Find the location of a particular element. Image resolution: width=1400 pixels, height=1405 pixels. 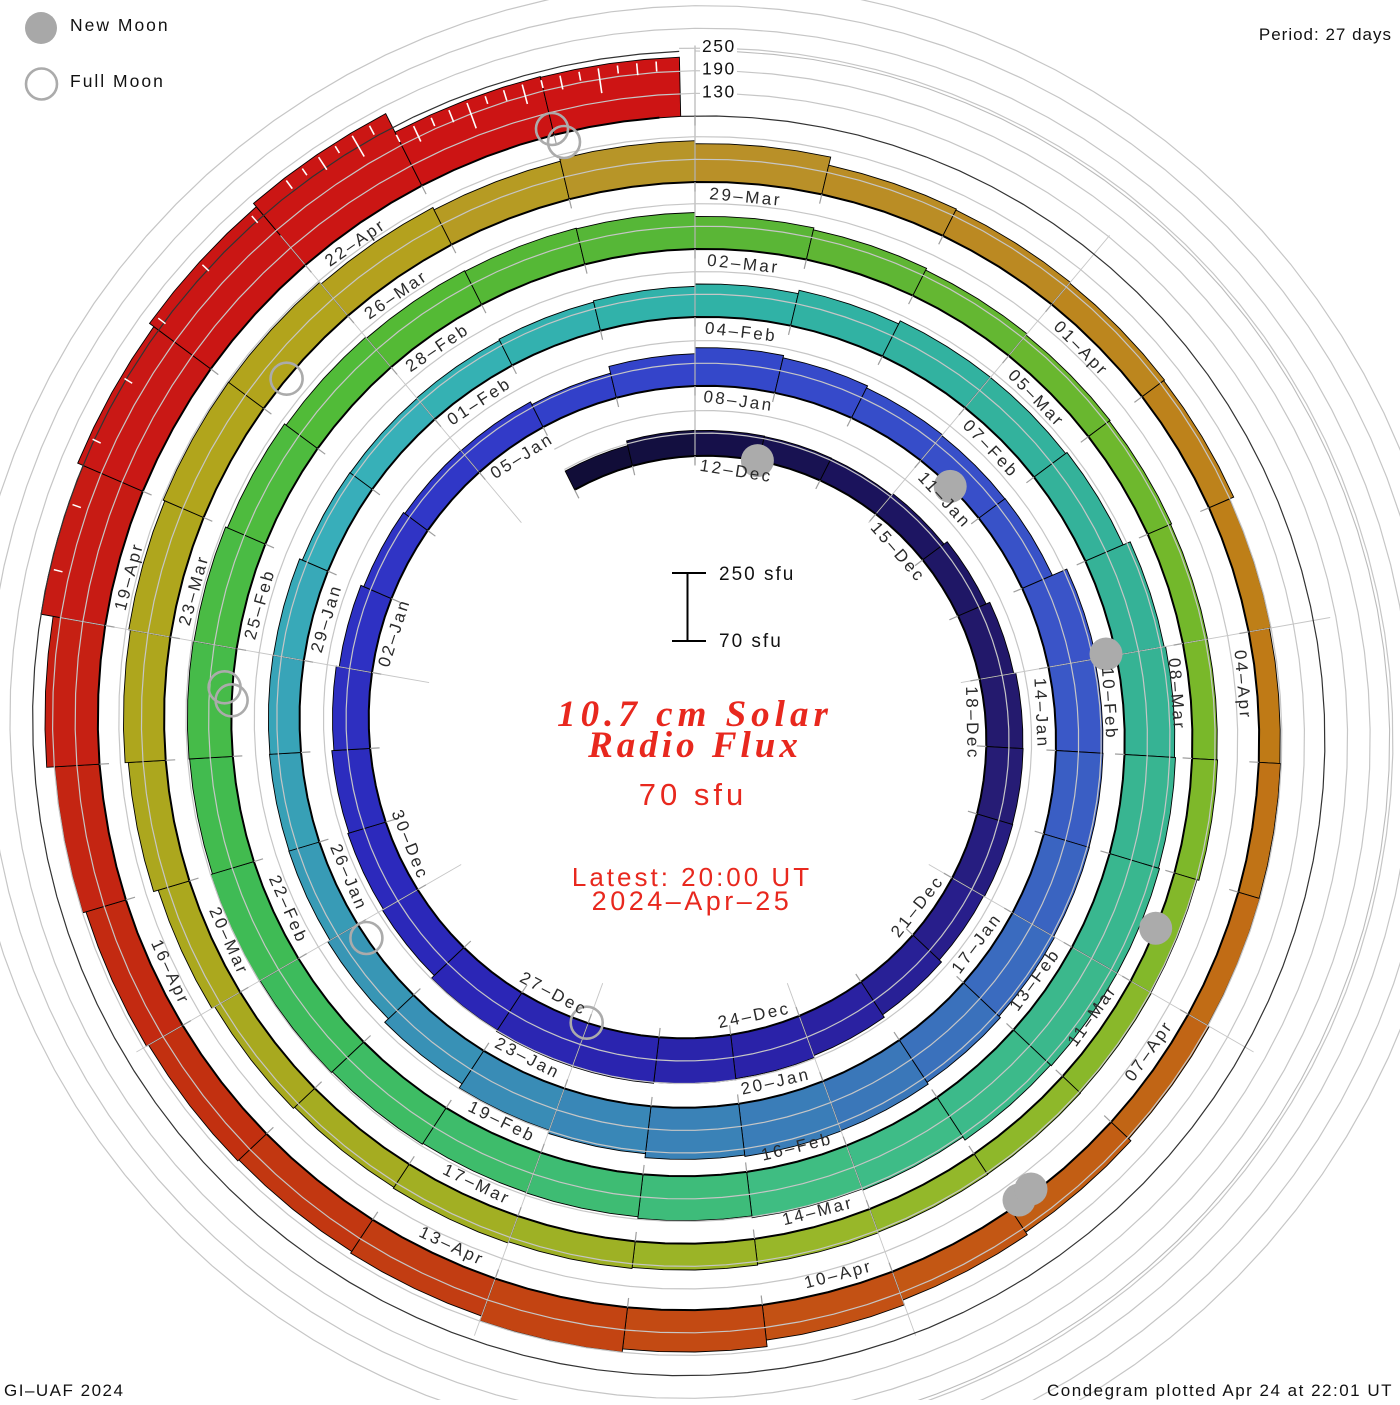

svg-text: 250 is located at coordinates (719, 46).